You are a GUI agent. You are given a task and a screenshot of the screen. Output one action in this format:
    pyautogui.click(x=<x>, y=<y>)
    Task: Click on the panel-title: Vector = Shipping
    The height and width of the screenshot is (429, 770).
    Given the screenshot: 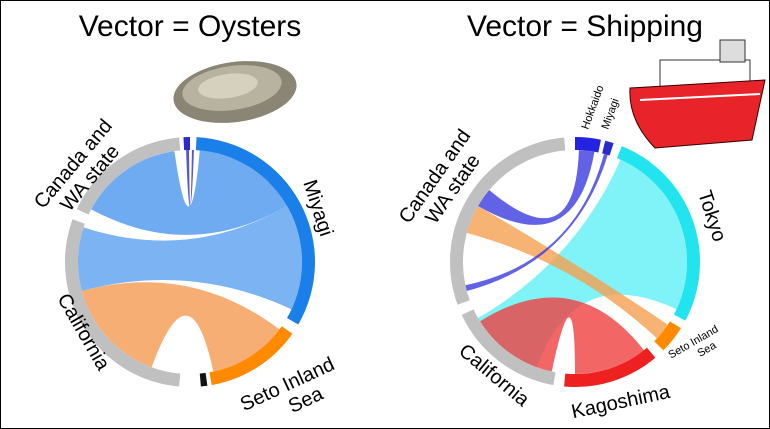 What is the action you would take?
    pyautogui.click(x=585, y=26)
    